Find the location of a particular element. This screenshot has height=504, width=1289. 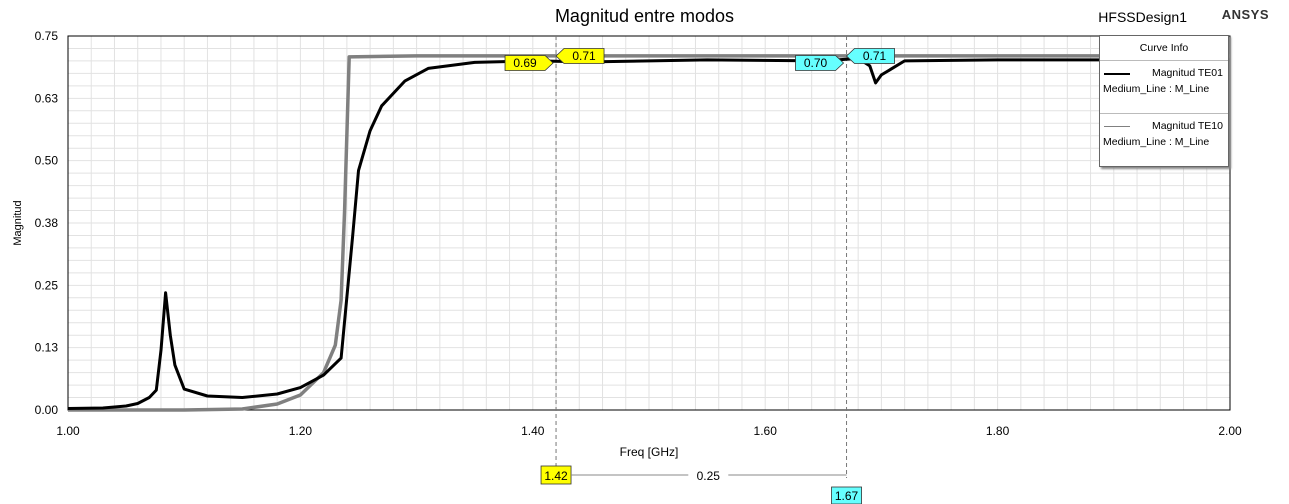

marker-c2-te10-flag is located at coordinates (870, 56).